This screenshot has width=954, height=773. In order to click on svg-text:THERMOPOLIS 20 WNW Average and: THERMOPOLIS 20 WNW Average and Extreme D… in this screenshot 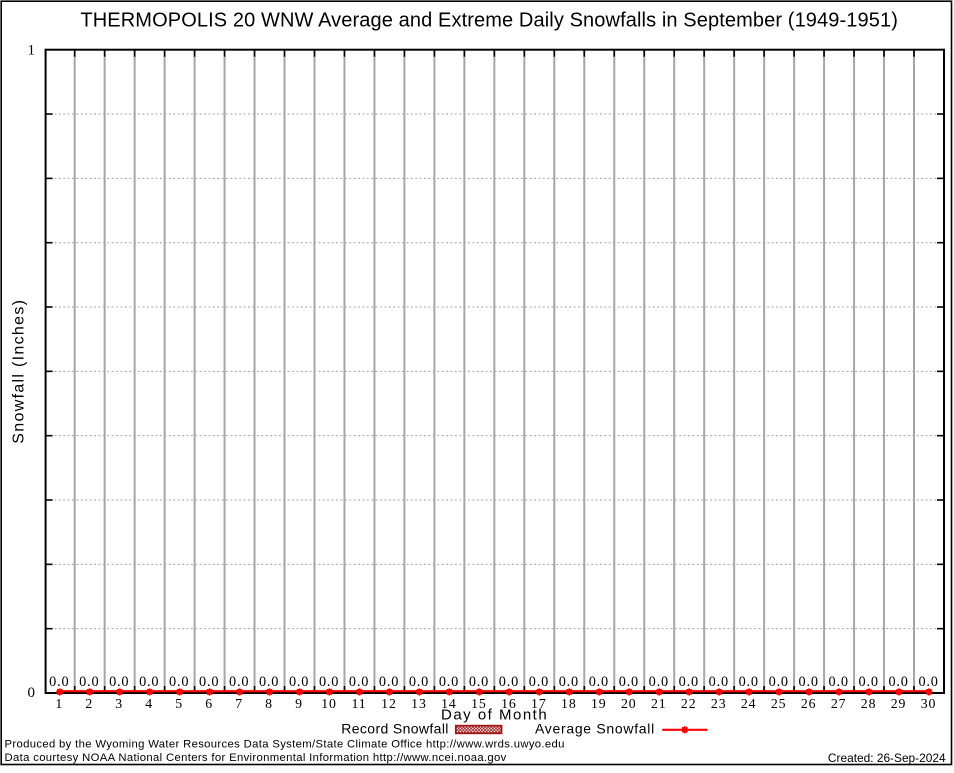, I will do `click(489, 21)`.